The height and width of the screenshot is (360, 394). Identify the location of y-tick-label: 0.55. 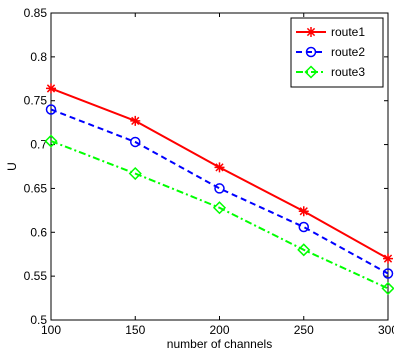
(36, 276).